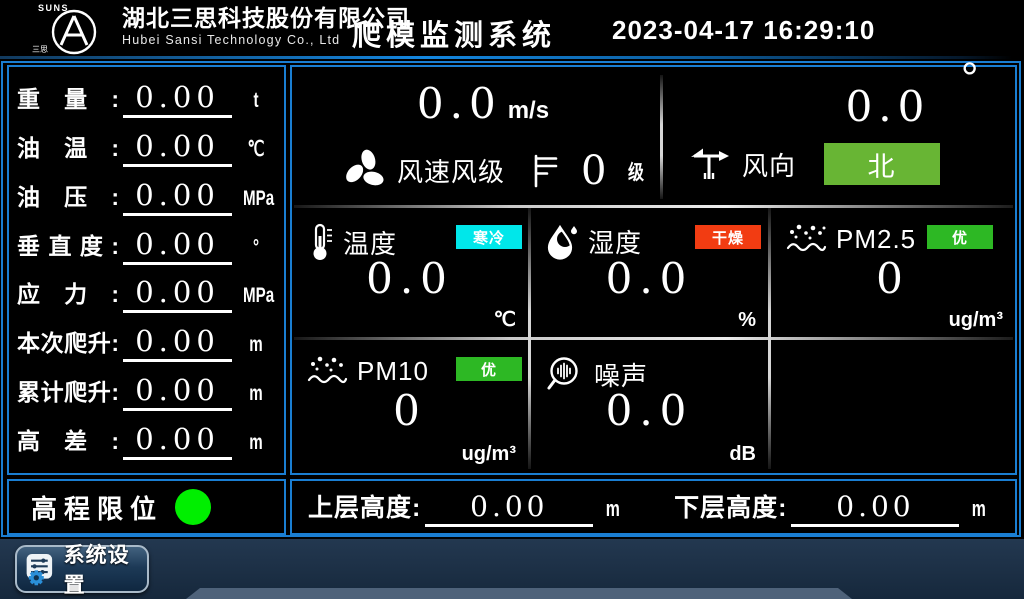 The width and height of the screenshot is (1024, 599). Describe the element at coordinates (410, 410) in the screenshot. I see `pm10-value: 0` at that location.